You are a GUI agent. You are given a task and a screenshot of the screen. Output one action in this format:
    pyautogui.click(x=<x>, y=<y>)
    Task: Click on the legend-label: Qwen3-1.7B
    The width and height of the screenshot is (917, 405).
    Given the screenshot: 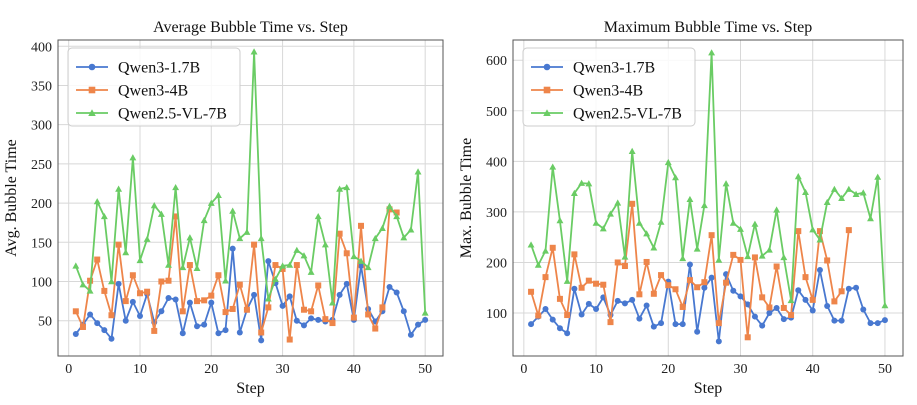 What is the action you would take?
    pyautogui.click(x=159, y=68)
    